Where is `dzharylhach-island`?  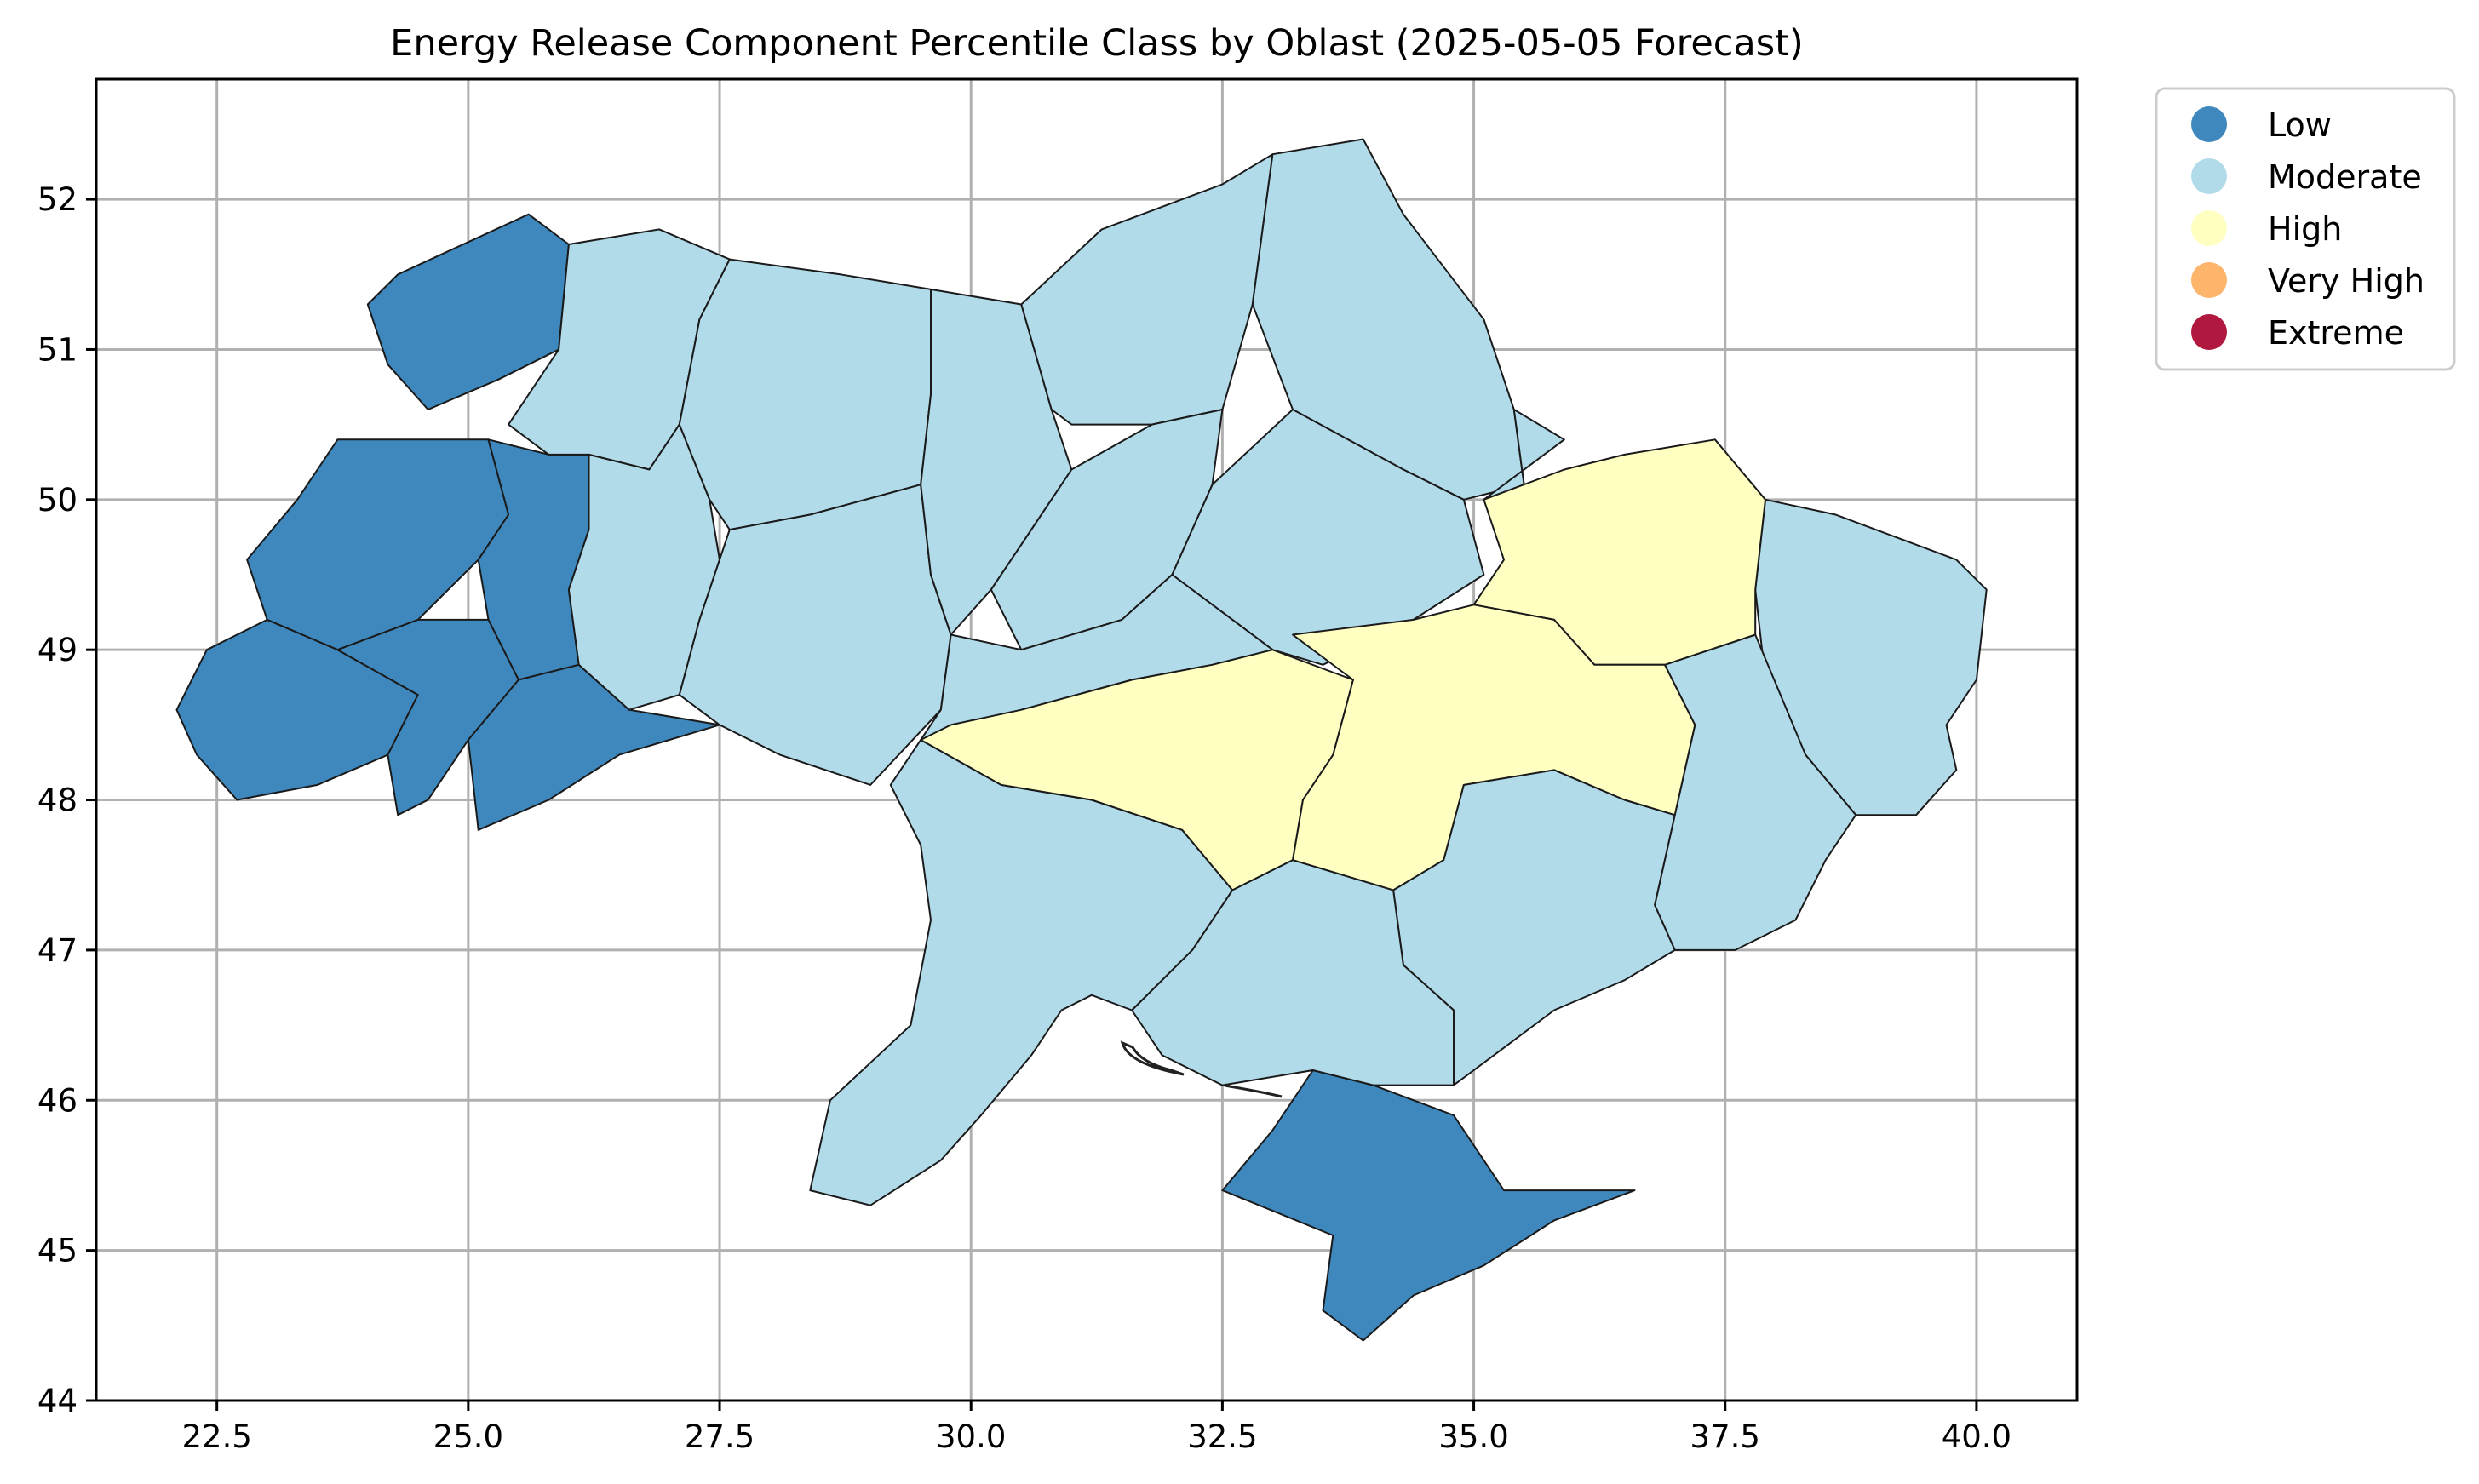
dzharylhach-island is located at coordinates (1253, 1091).